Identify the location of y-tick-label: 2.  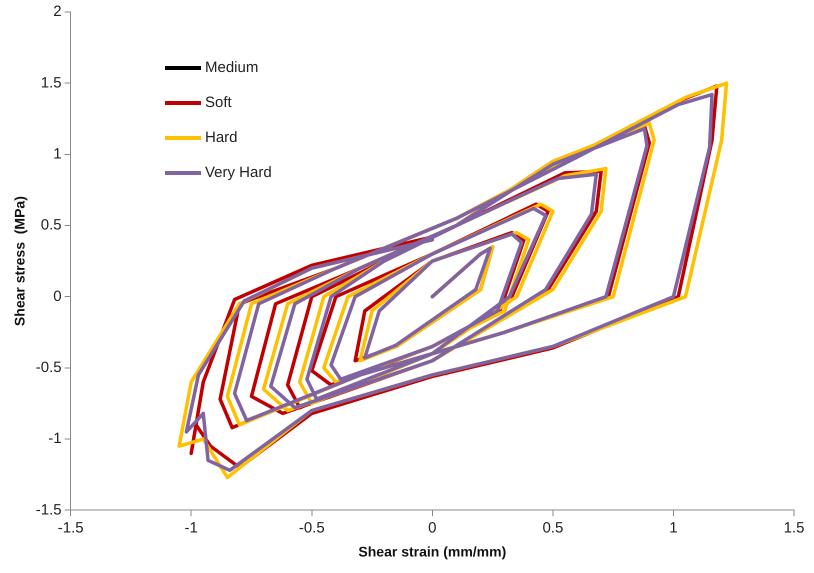
(57, 11).